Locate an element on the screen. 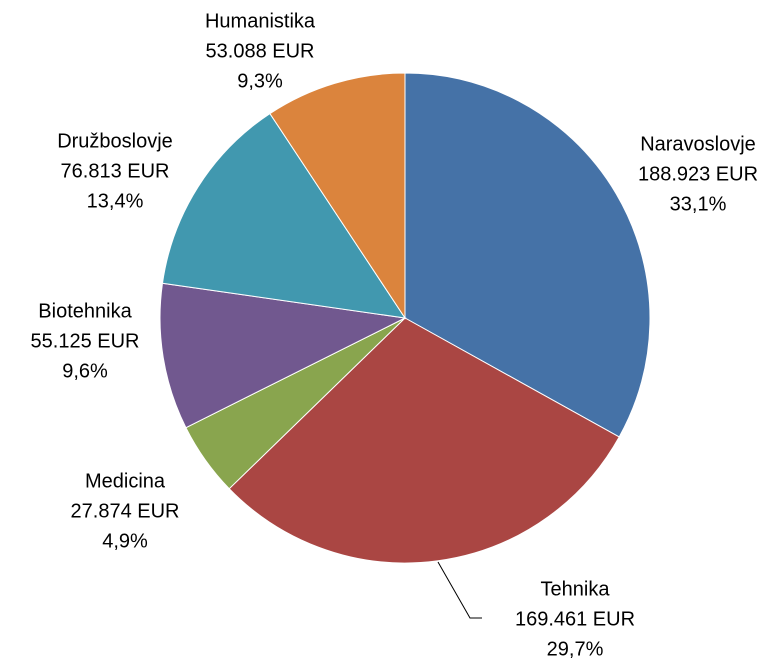  slice-value: 55.125 EUR is located at coordinates (85, 341).